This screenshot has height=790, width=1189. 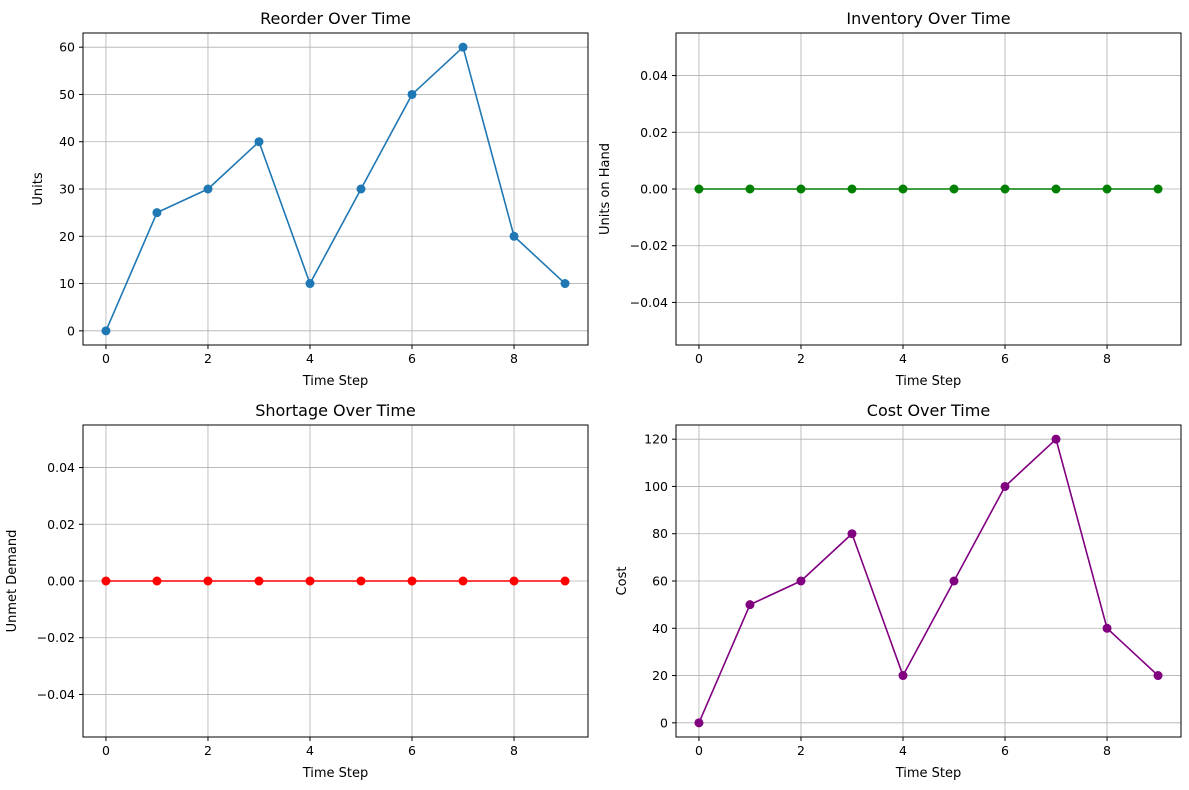 I want to click on cost-series-line, so click(x=928, y=581).